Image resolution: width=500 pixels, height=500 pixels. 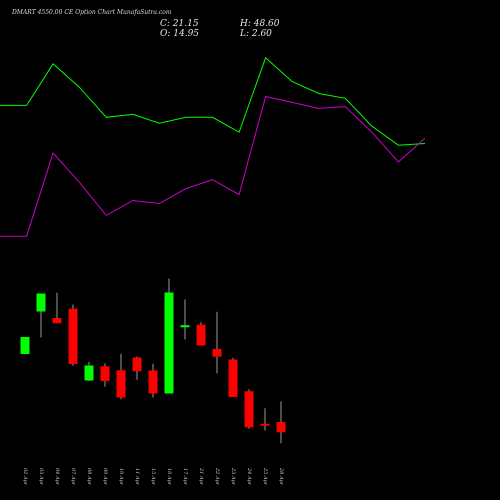 What do you see at coordinates (121, 477) in the screenshot?
I see `x-tick-label: 10 Apr` at bounding box center [121, 477].